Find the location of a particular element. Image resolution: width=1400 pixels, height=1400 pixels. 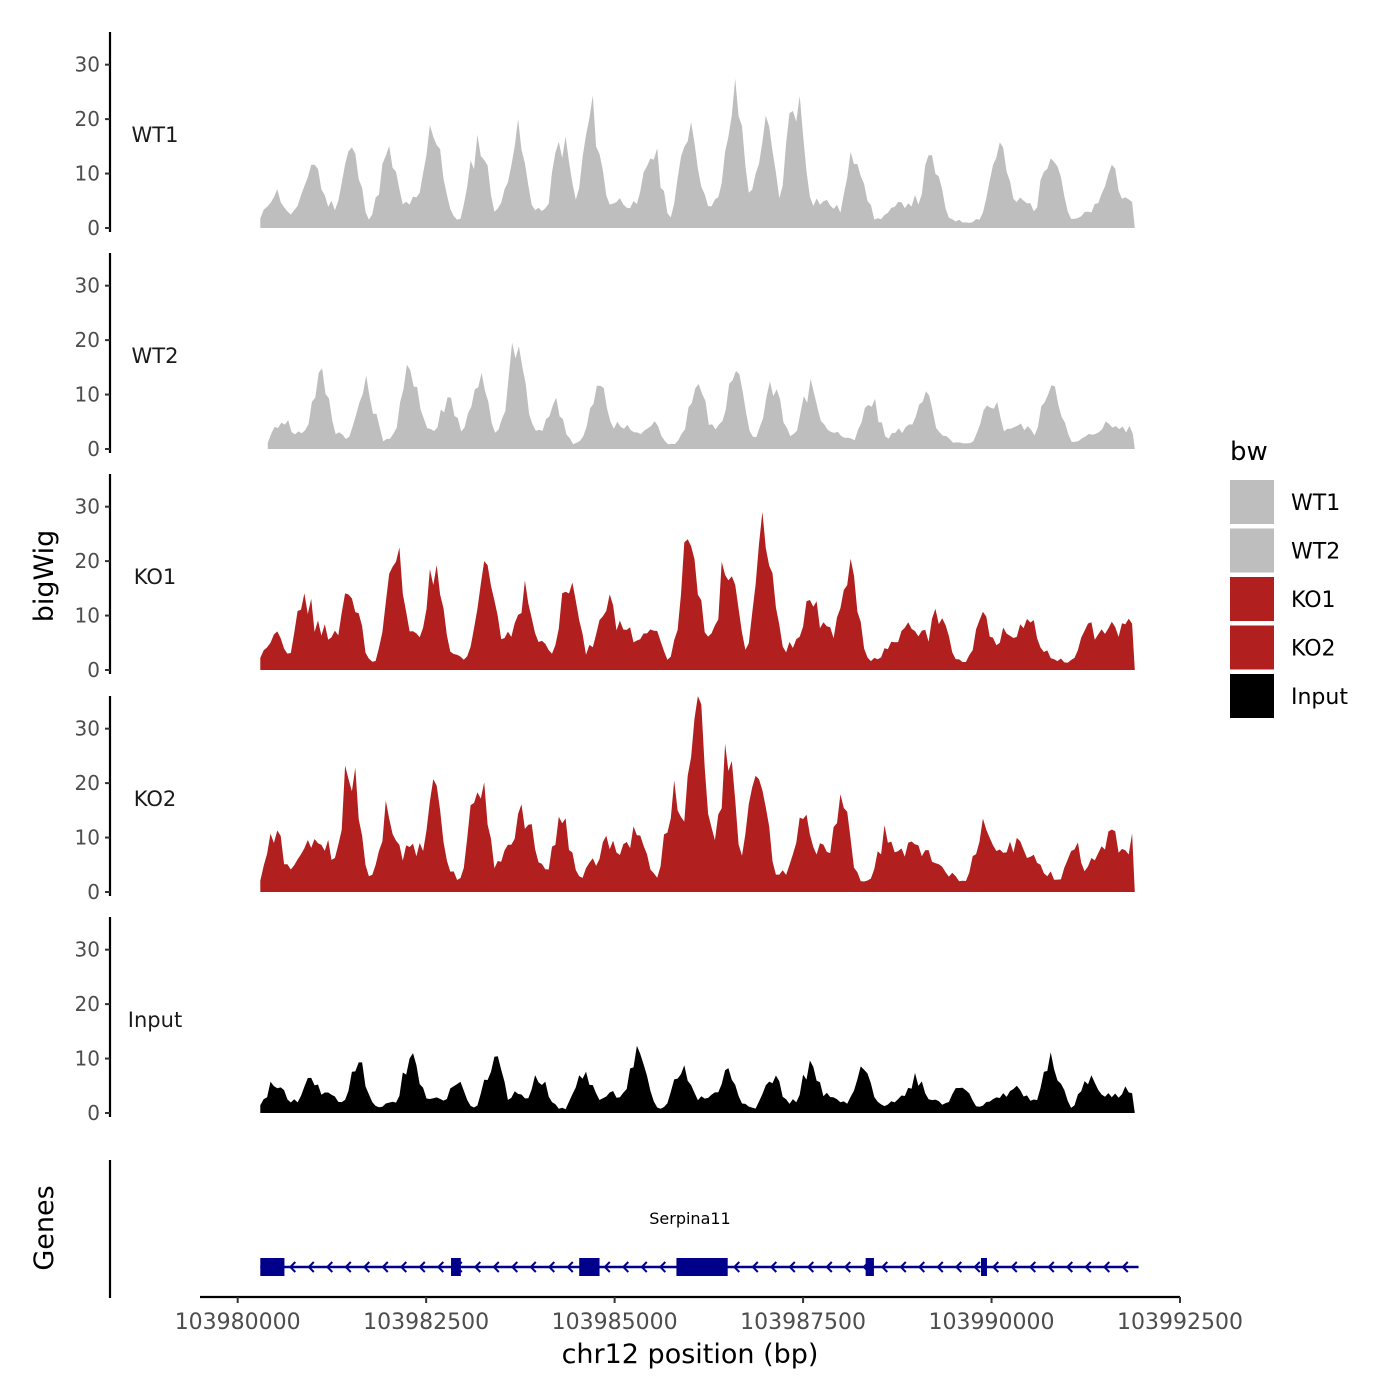

legend-swatch-input is located at coordinates (1252, 696).